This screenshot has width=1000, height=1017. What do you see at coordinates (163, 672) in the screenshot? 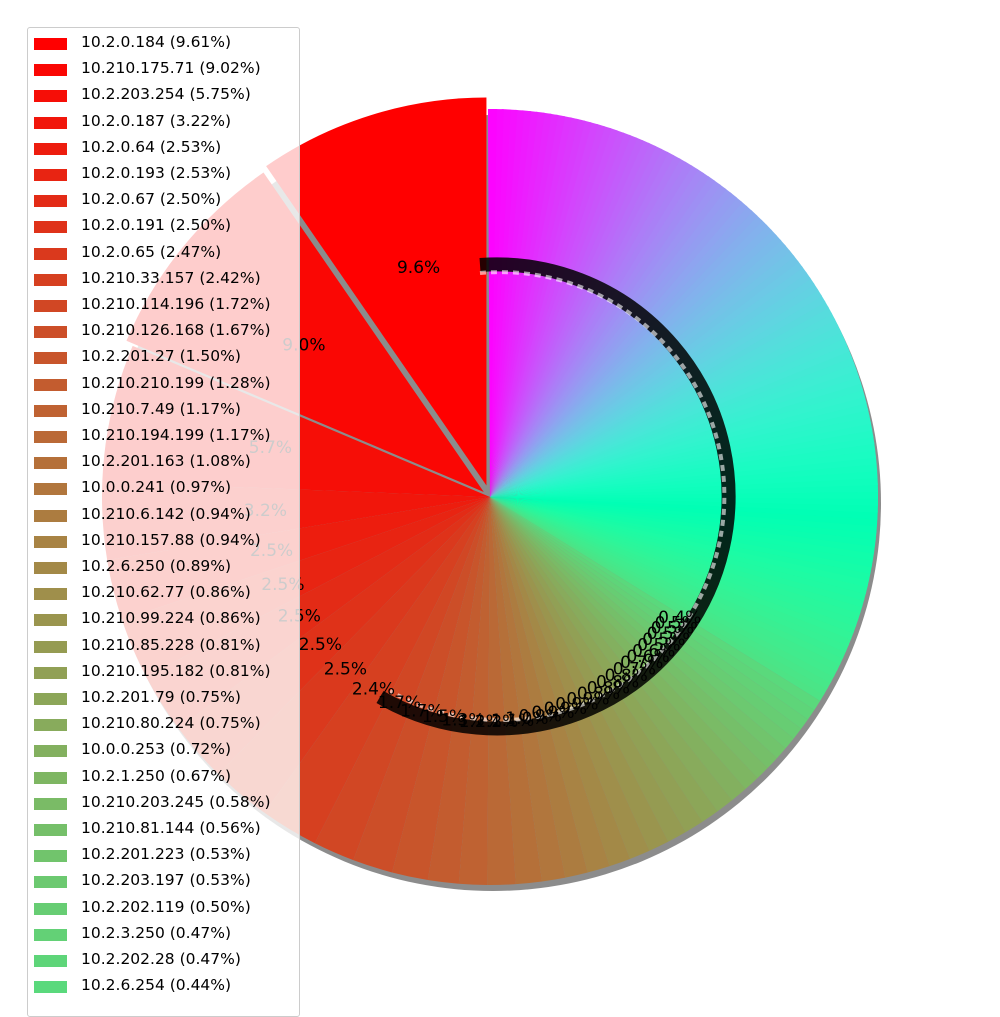
I see `legend-entry: 10.210.195.182 (0.81%)` at bounding box center [163, 672].